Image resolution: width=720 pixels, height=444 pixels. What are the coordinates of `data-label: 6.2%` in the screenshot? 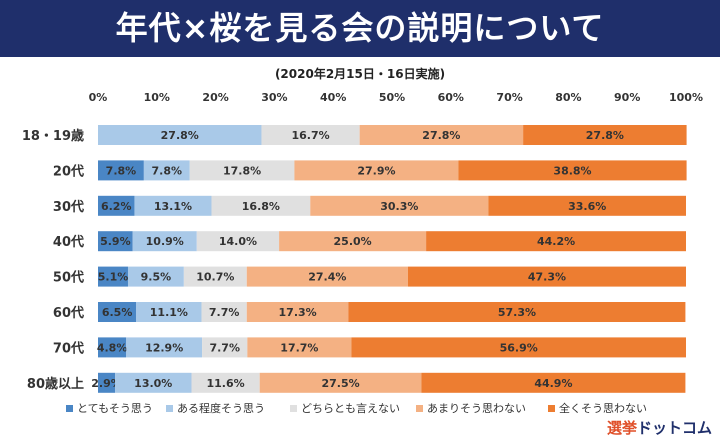 It's located at (116, 206).